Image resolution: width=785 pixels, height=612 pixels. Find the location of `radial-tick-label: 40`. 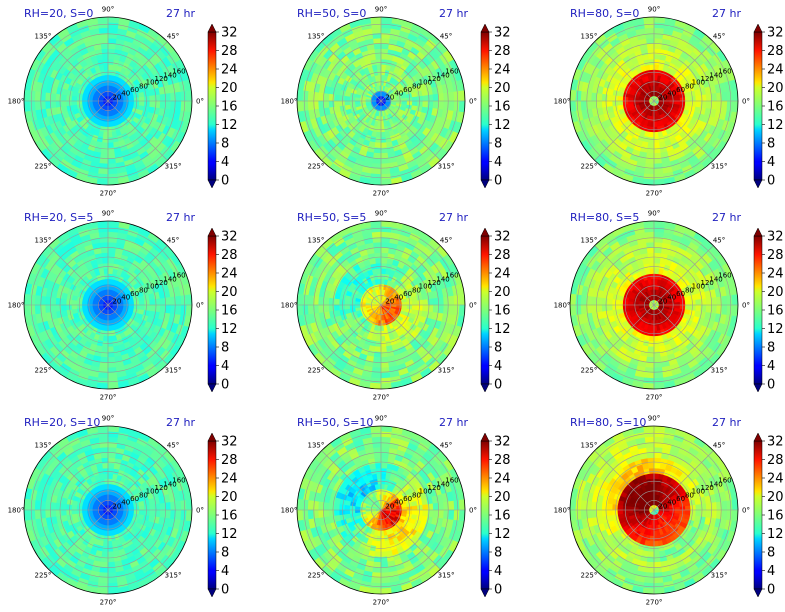

radial-tick-label: 40 is located at coordinates (671, 298).